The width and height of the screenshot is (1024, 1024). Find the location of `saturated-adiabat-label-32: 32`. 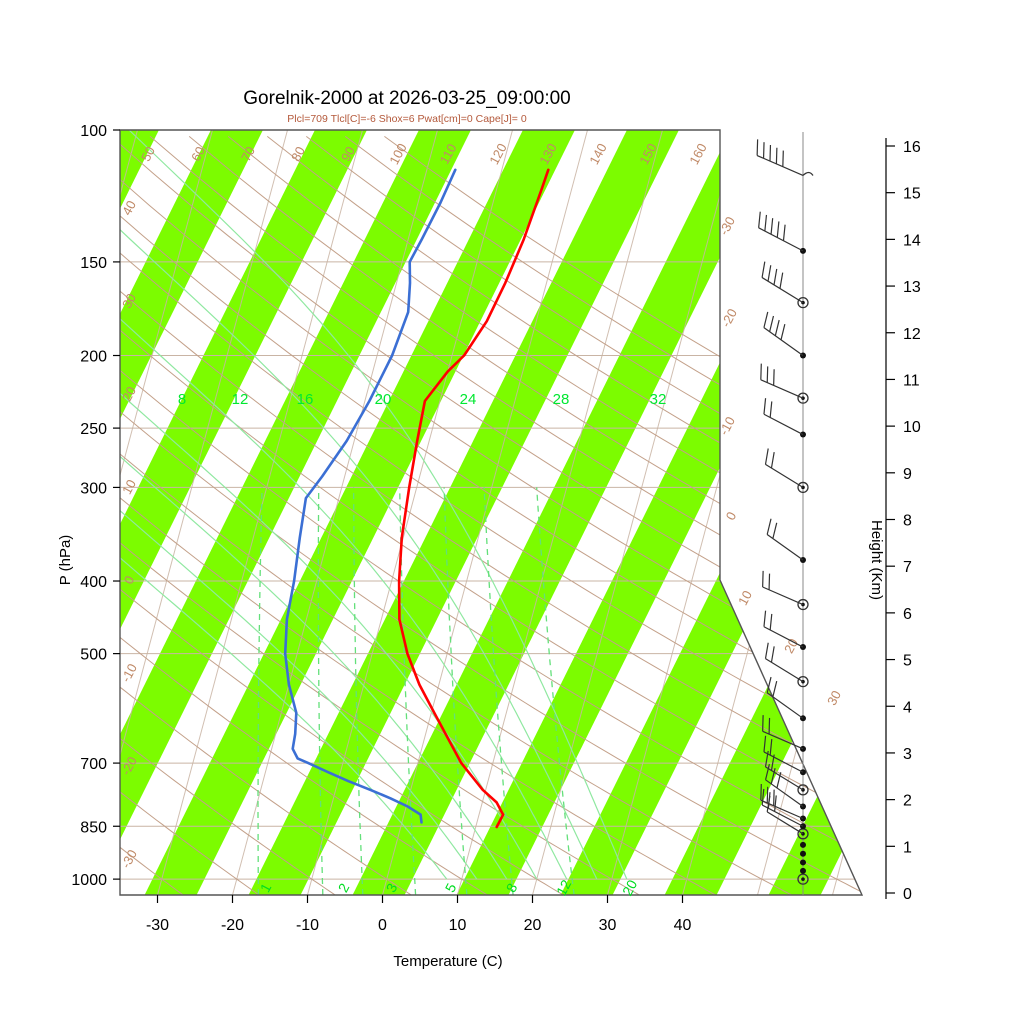

saturated-adiabat-label-32: 32 is located at coordinates (658, 399).